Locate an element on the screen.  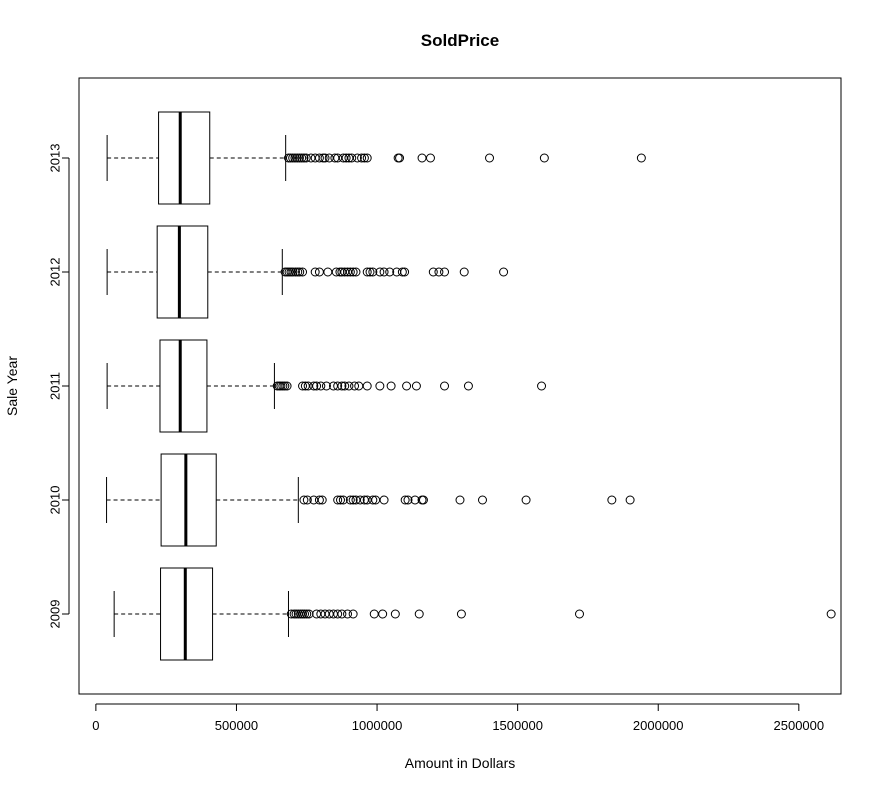
box-2009 is located at coordinates (474, 614).